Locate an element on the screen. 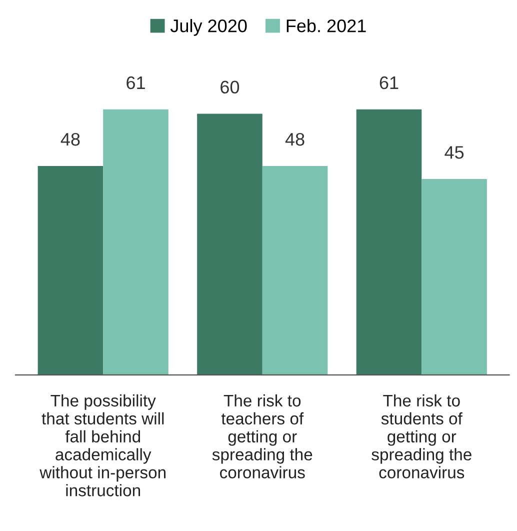 This screenshot has width=517, height=531. legend-label: July 2020 is located at coordinates (208, 27).